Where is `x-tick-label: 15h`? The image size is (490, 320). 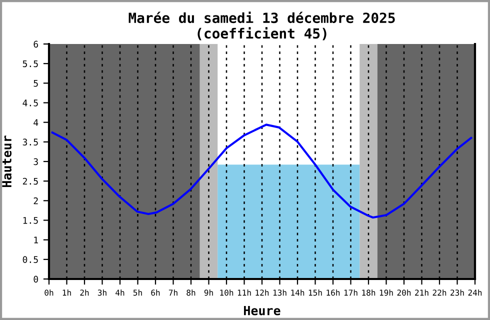 x-tick-label: 15h is located at coordinates (315, 292).